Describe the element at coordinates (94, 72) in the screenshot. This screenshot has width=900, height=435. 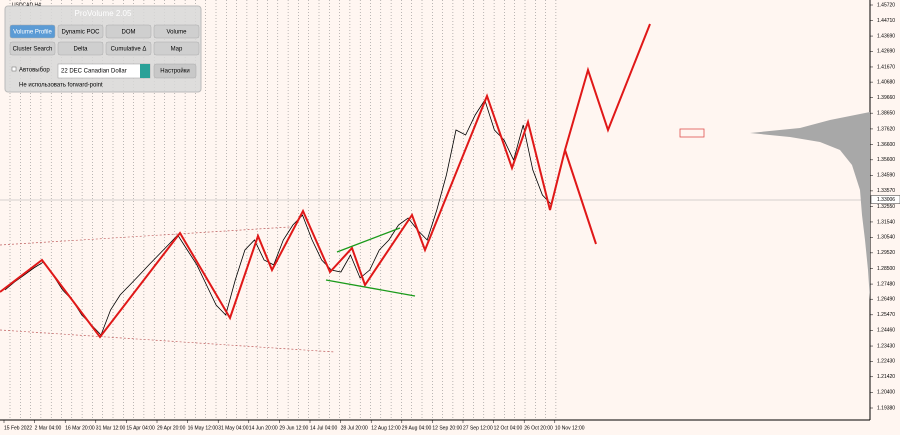
I see `instrument: 22 DEC Canadian Dollar` at that location.